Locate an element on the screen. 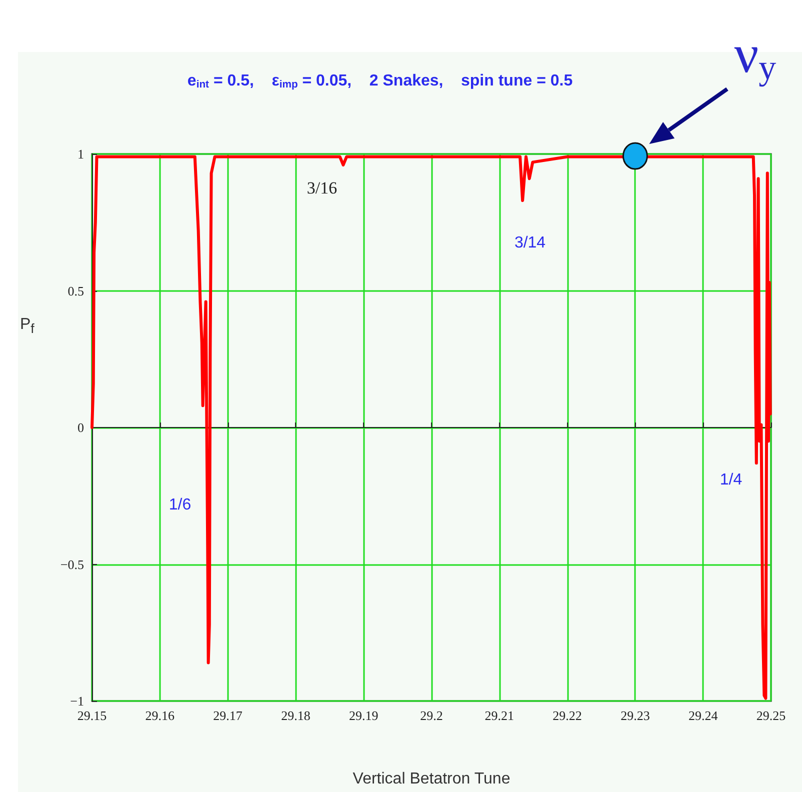 This screenshot has width=802, height=792. annotation: 1/4 is located at coordinates (731, 480).